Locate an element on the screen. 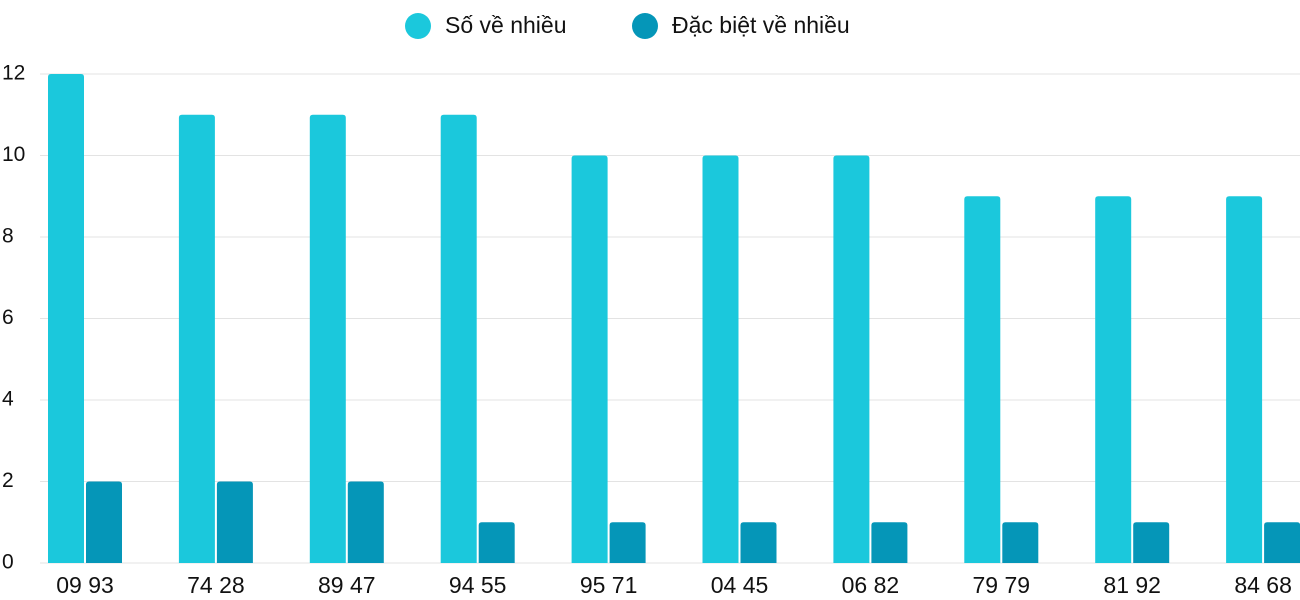  legend-label: Số về nhiều is located at coordinates (505, 25).